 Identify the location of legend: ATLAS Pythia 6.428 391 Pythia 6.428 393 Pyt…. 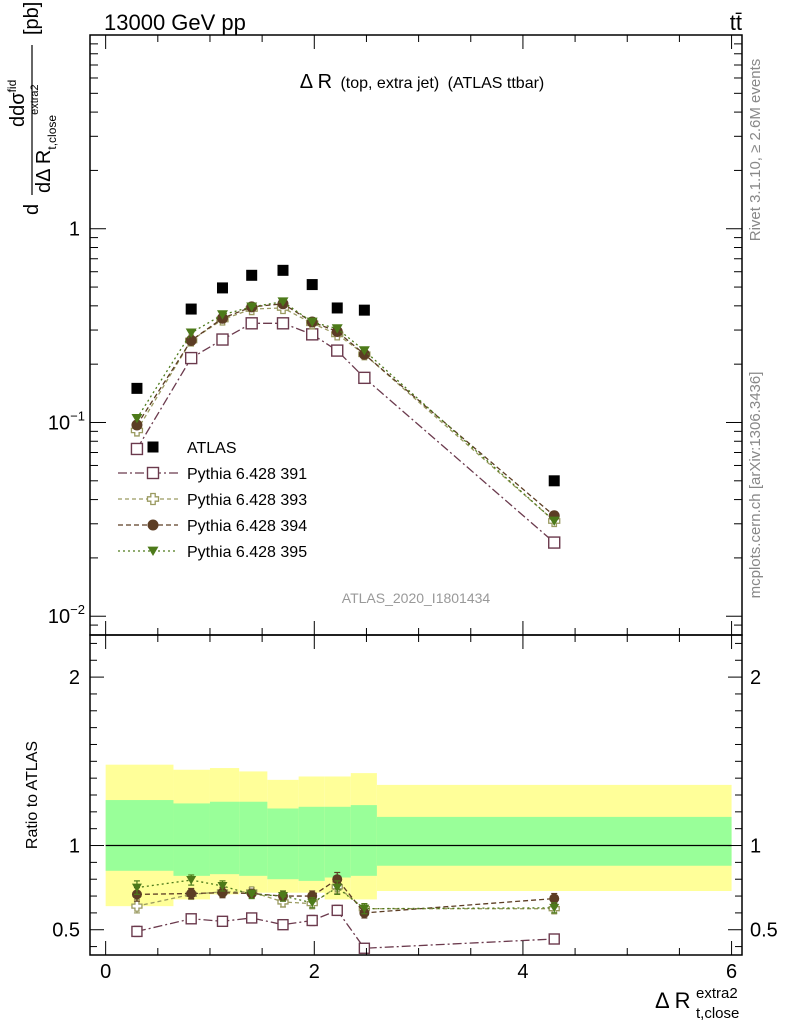
(212, 500).